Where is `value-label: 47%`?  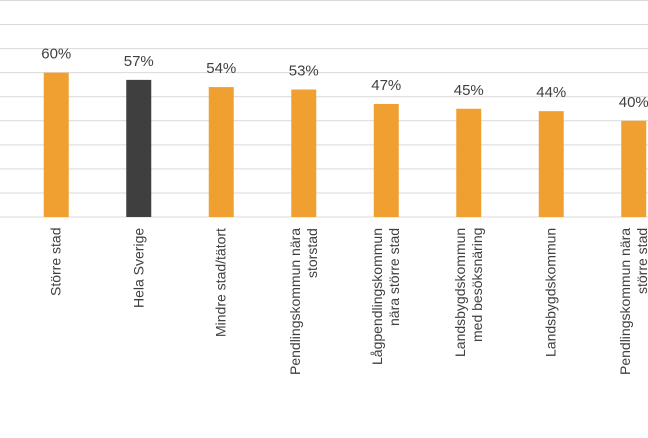
value-label: 47% is located at coordinates (386, 85).